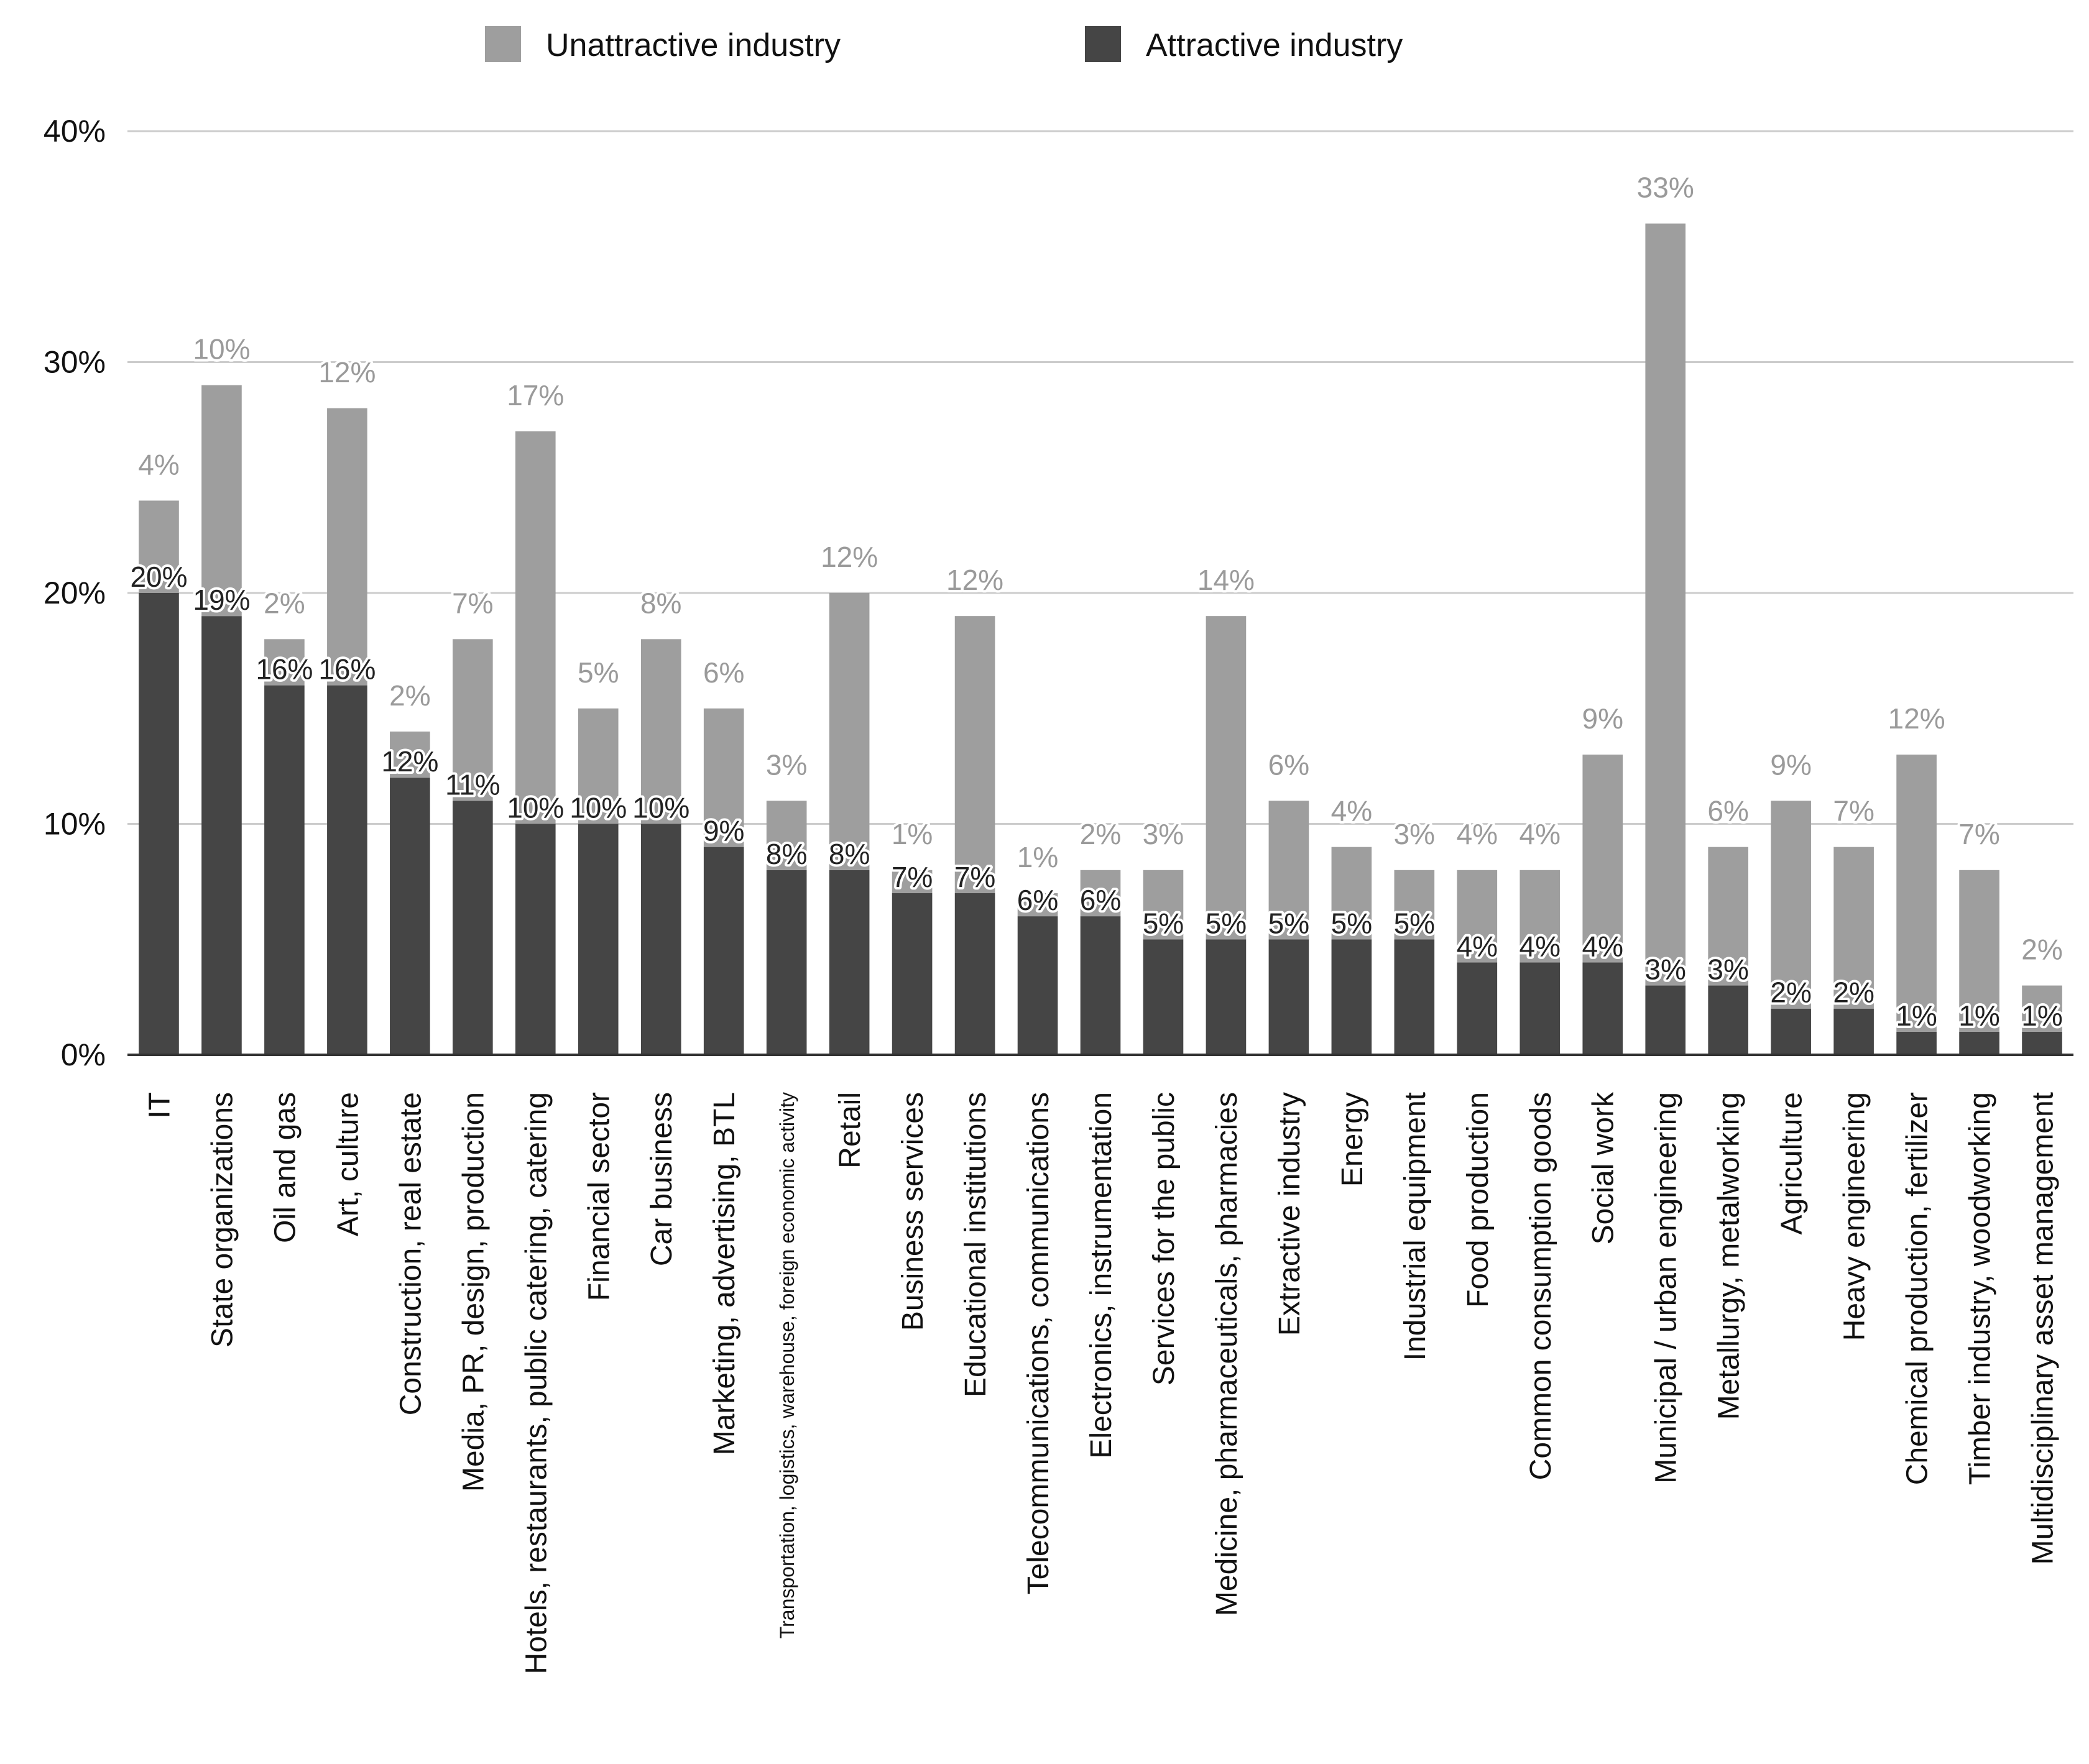 The image size is (2089, 1764). I want to click on y-tick-label: 30%, so click(75, 363).